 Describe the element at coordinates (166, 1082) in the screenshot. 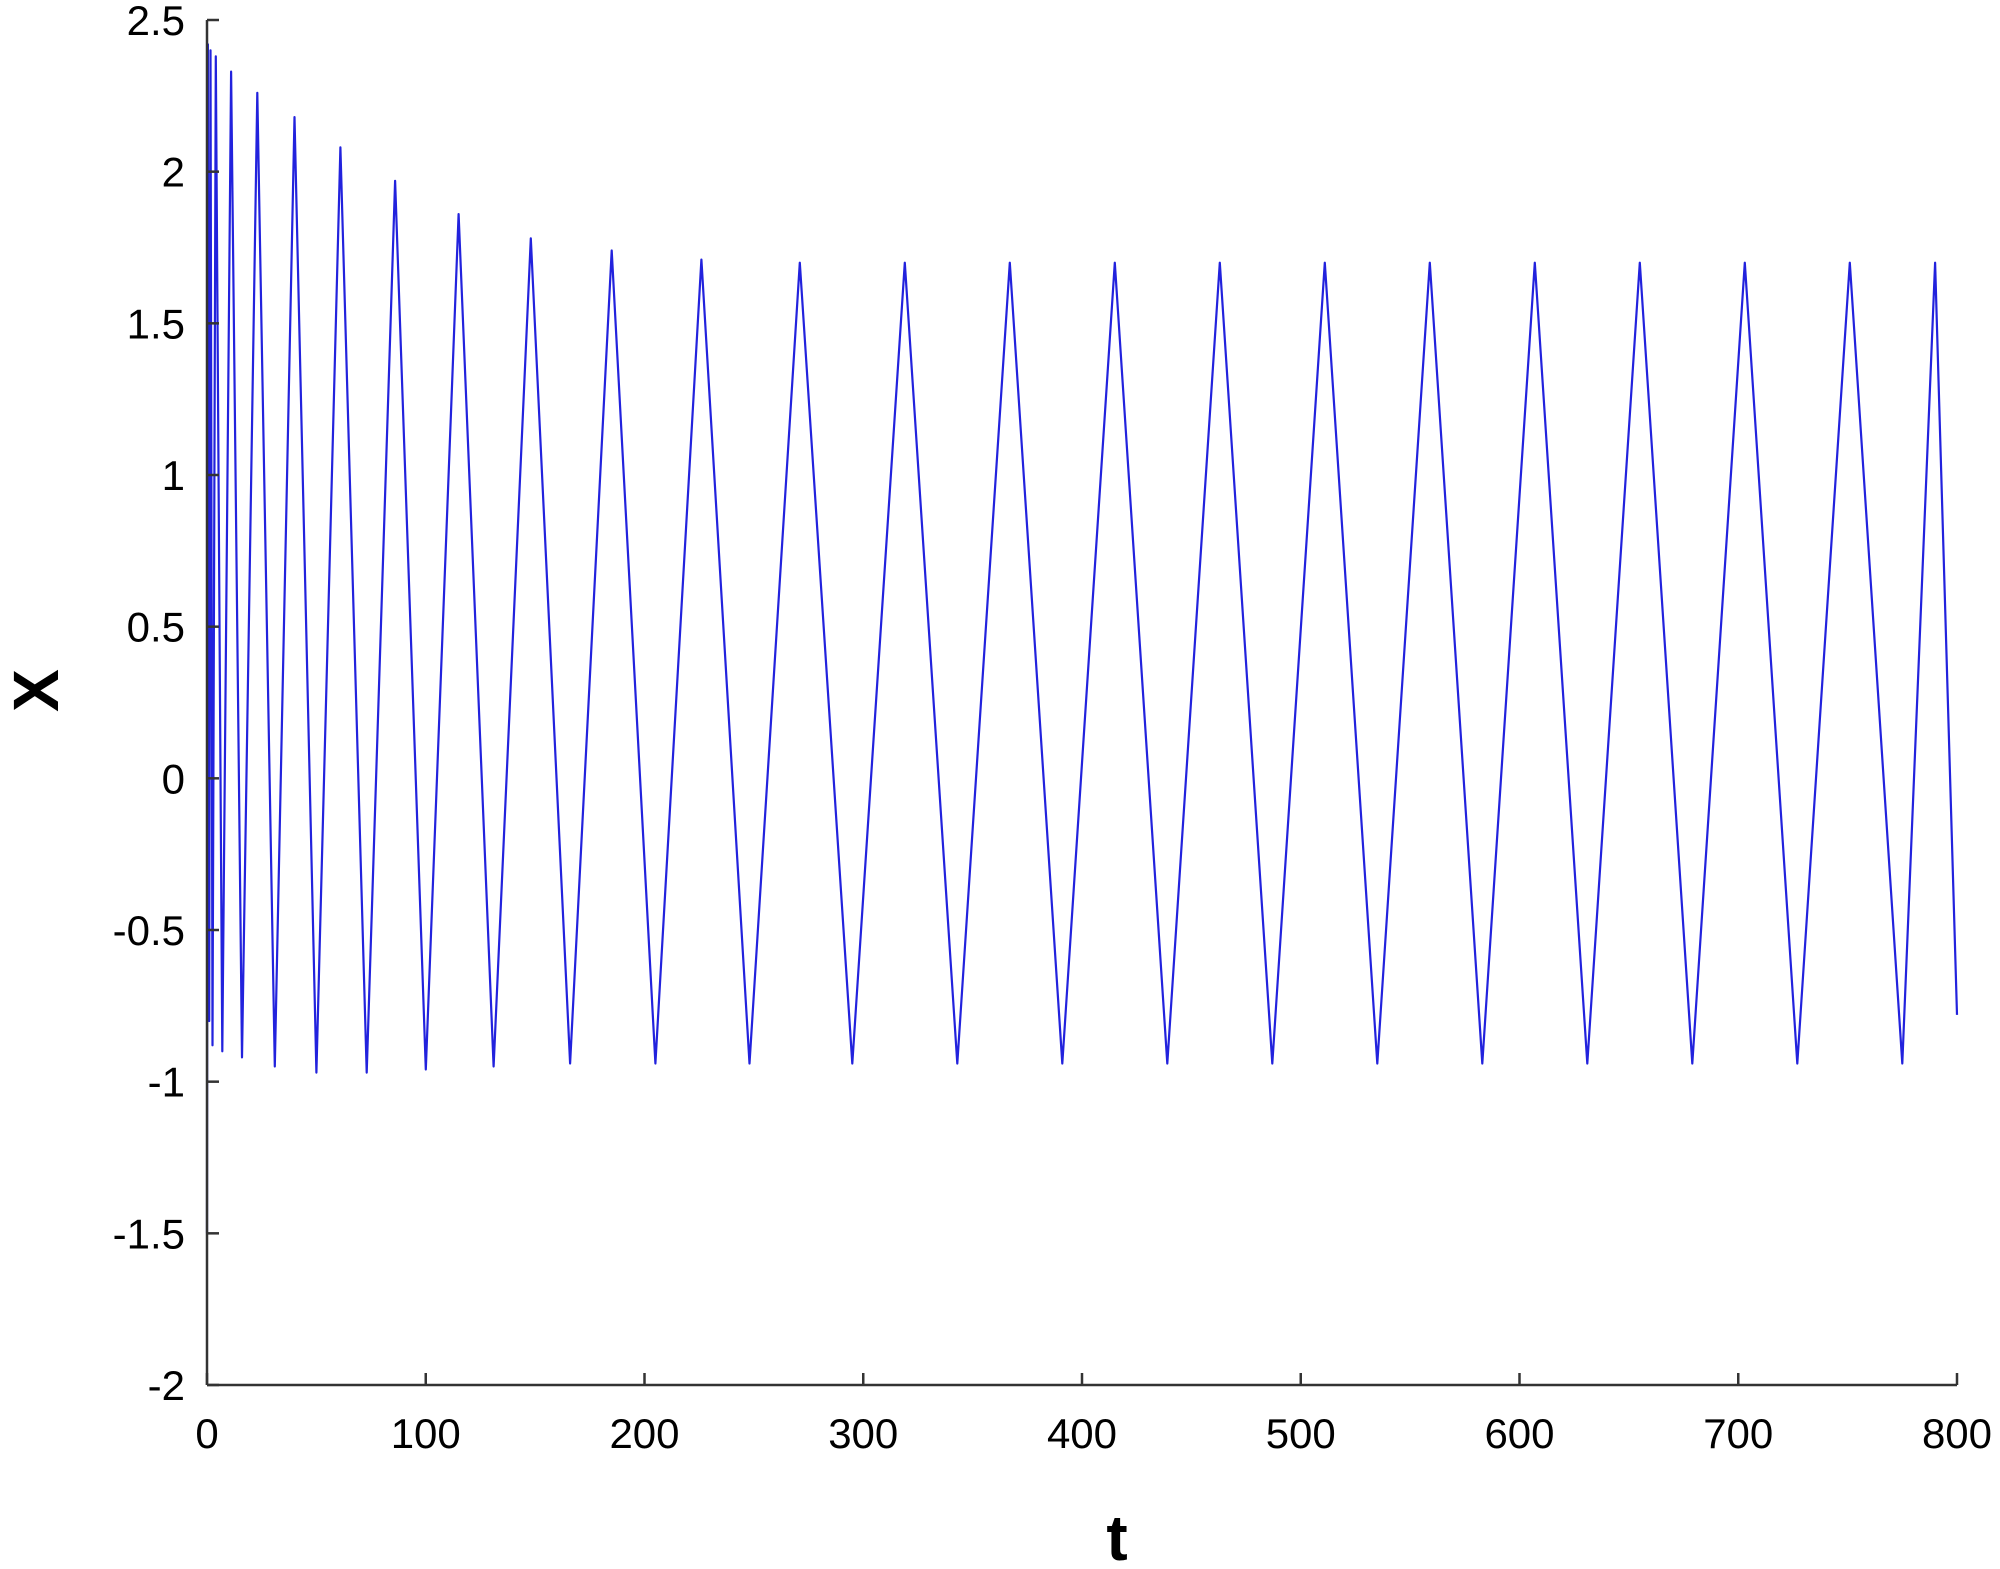

I see `y-tick-label: -1` at that location.